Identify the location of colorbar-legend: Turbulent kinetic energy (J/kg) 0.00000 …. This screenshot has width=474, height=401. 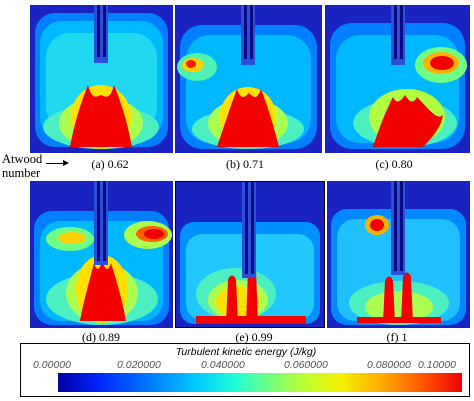
(245, 370).